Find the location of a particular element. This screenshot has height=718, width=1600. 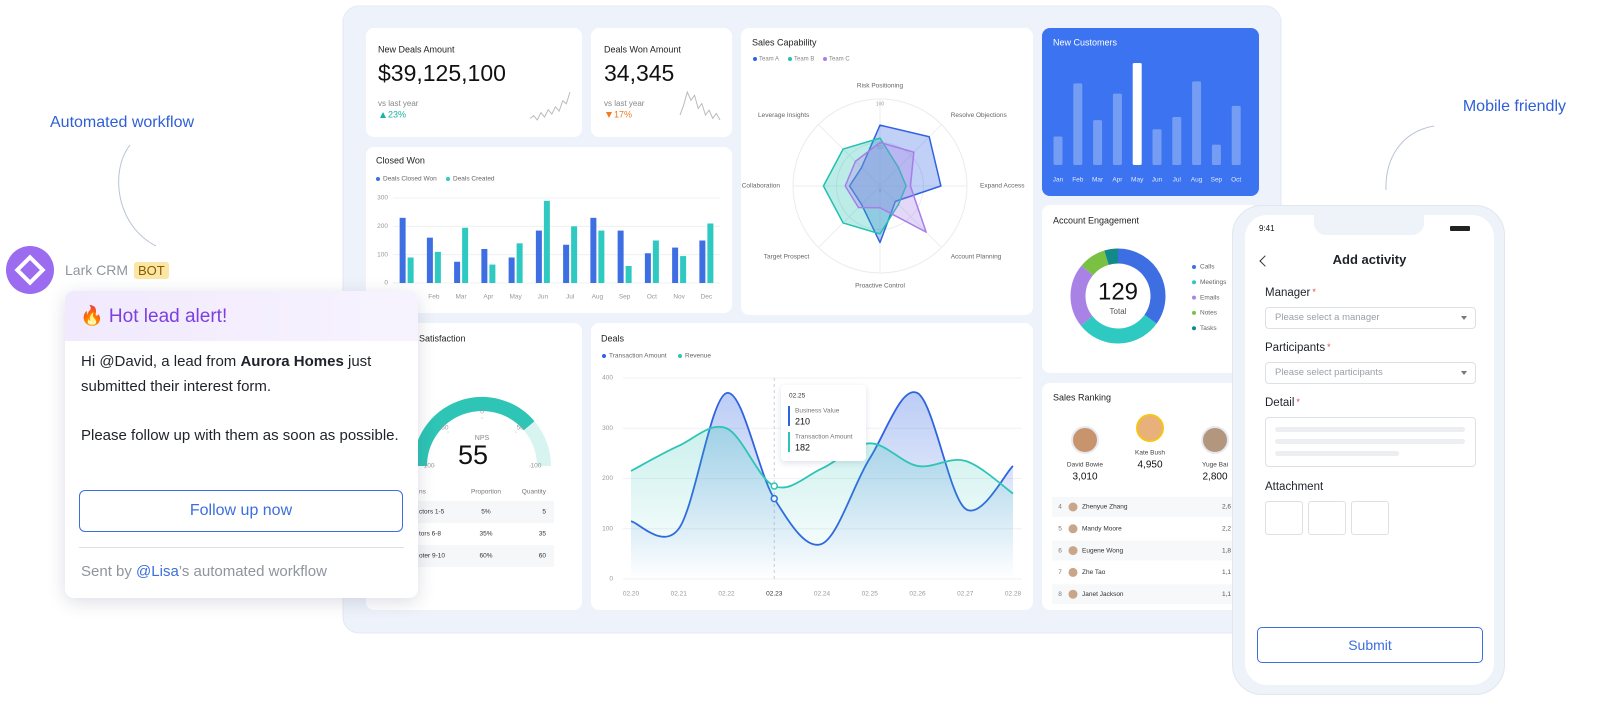

y-tick-label: 200 is located at coordinates (607, 478).